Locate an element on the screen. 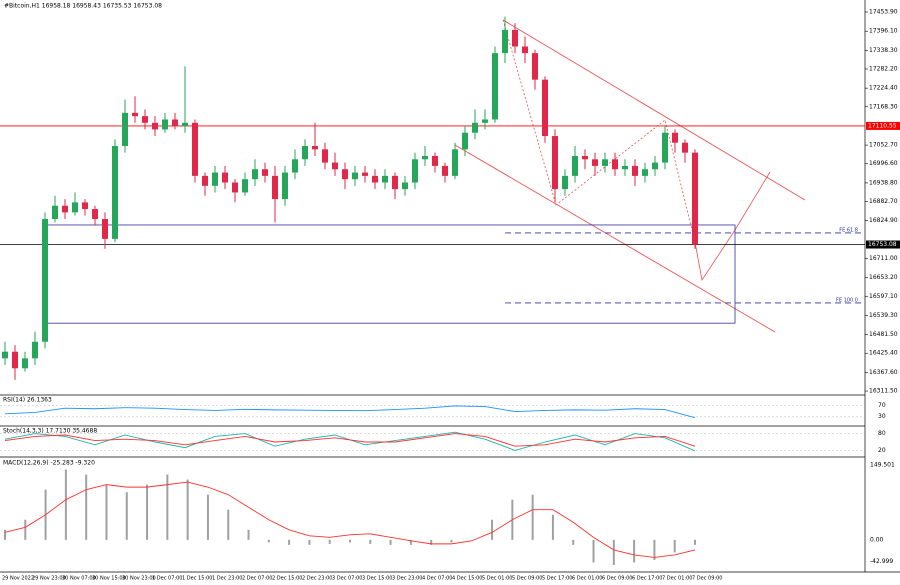 Image resolution: width=900 pixels, height=585 pixels. y-tick-label: 20 is located at coordinates (882, 450).